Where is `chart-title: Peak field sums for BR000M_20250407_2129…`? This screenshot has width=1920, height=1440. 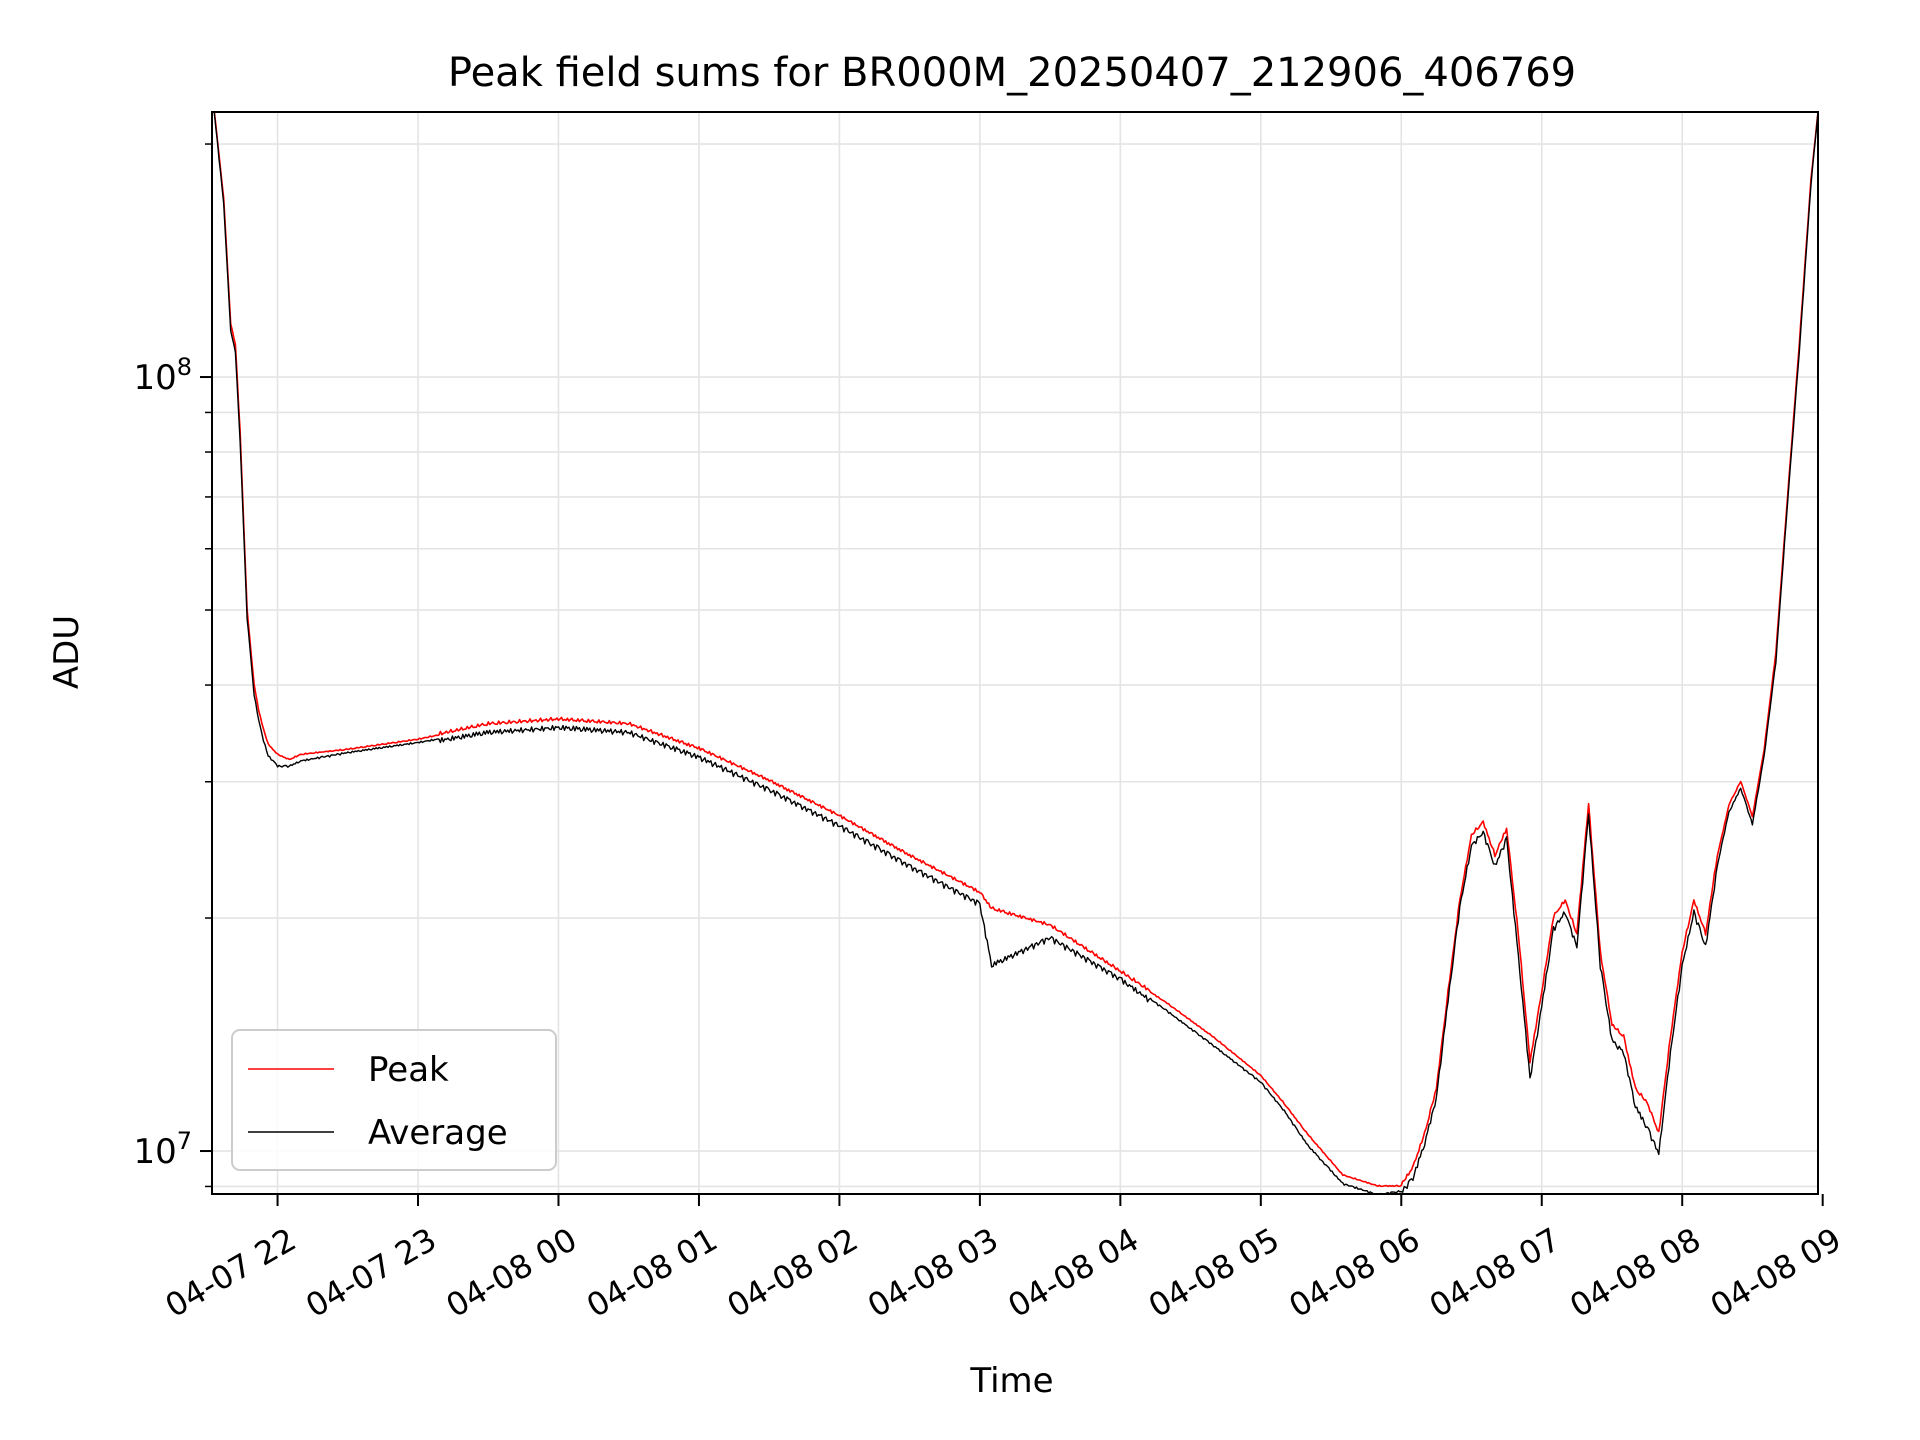
chart-title: Peak field sums for BR000M_20250407_2129… is located at coordinates (1012, 73).